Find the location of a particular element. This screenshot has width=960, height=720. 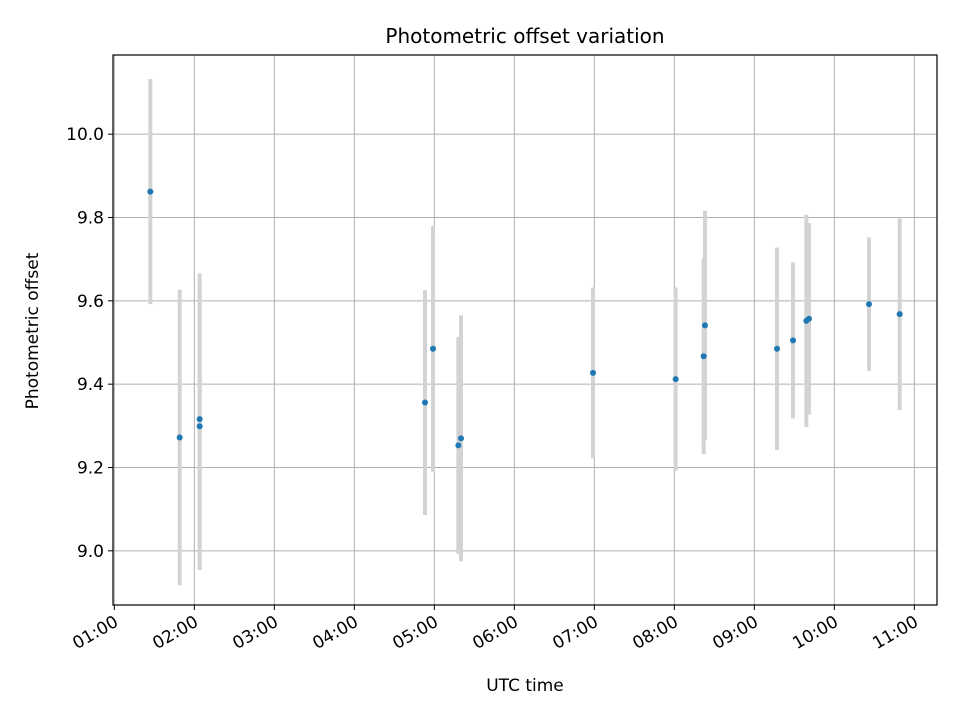

y-tick-label: 9.8 is located at coordinates (90, 219).